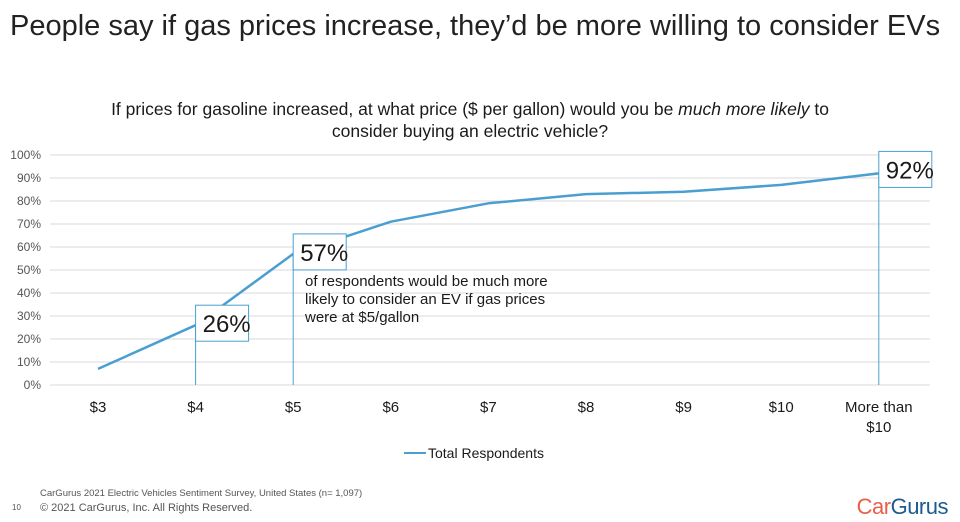 This screenshot has height=522, width=960. I want to click on legend-label: Total Respondents, so click(486, 453).